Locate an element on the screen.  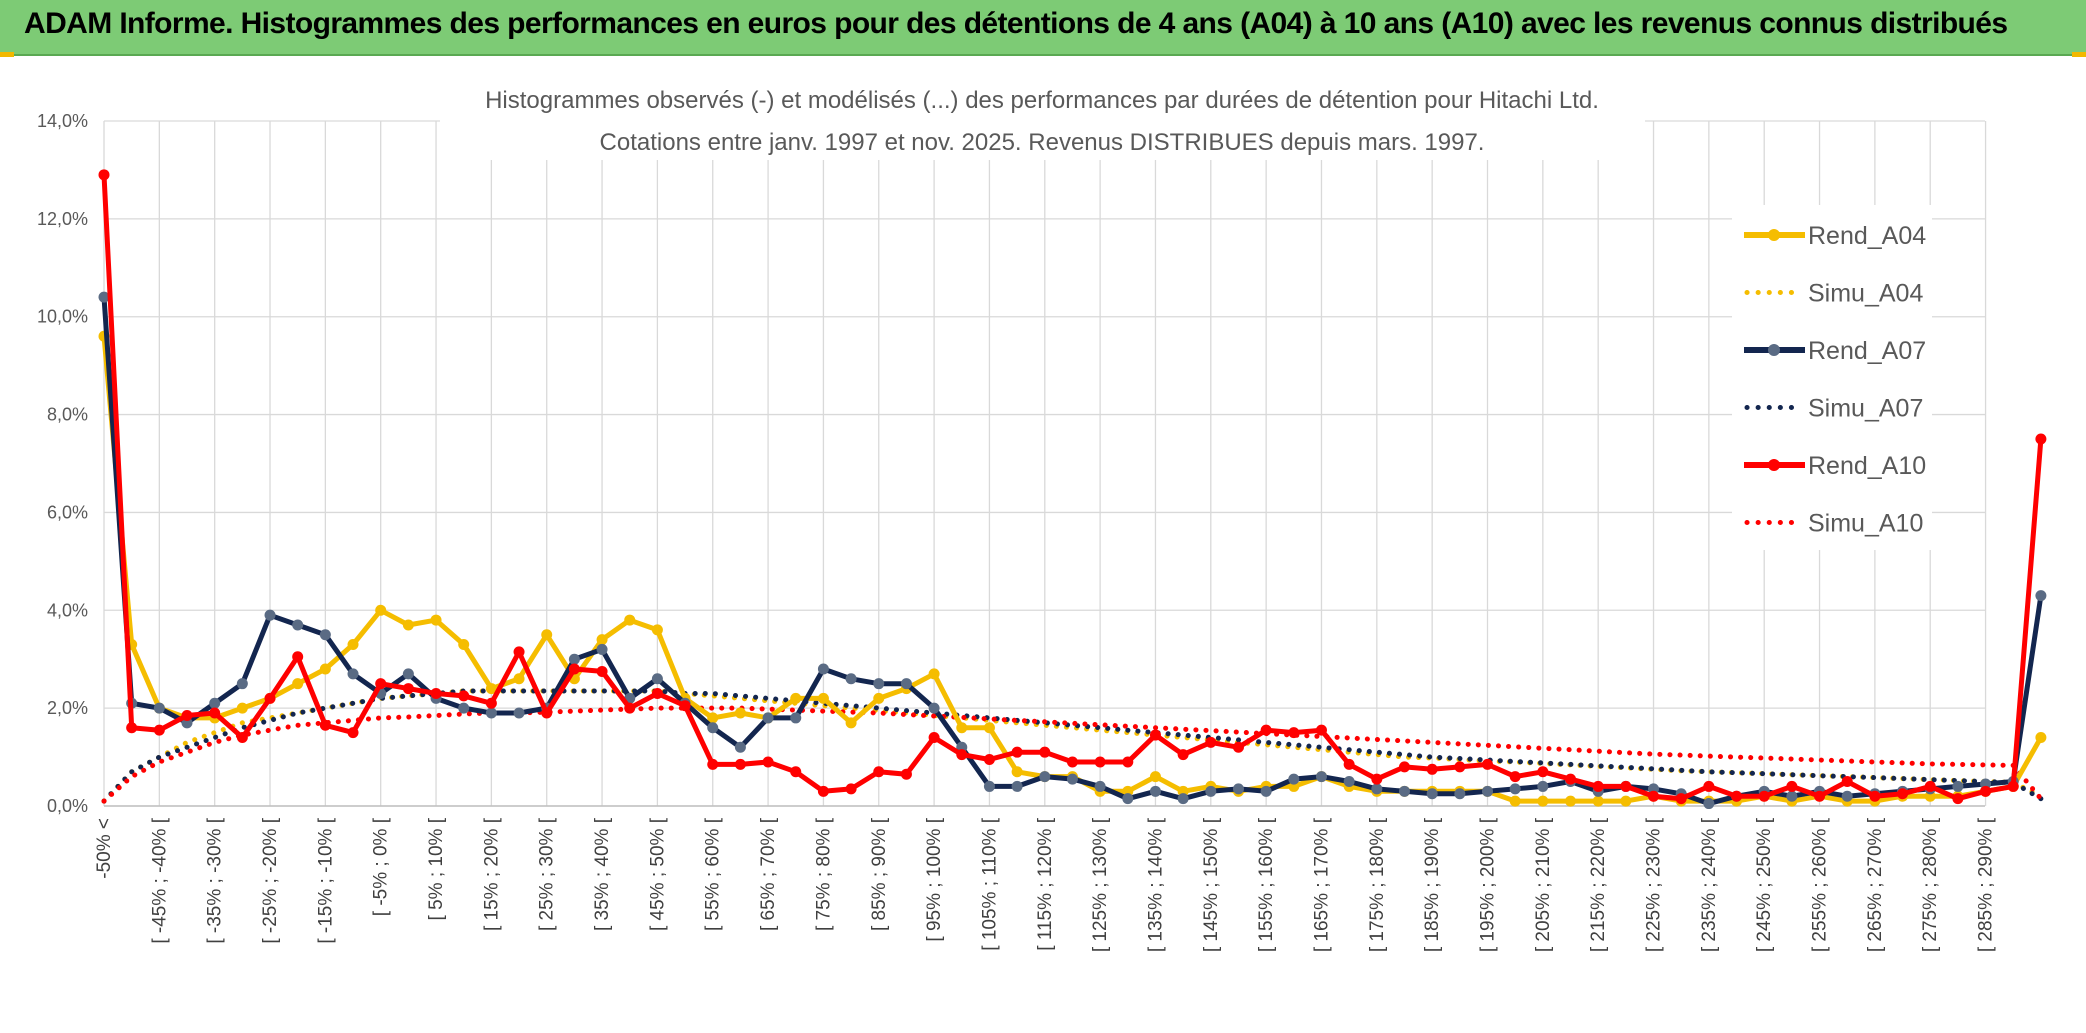
x-tick-label: [ 235% ; 240% [ is located at coordinates (1709, 884).